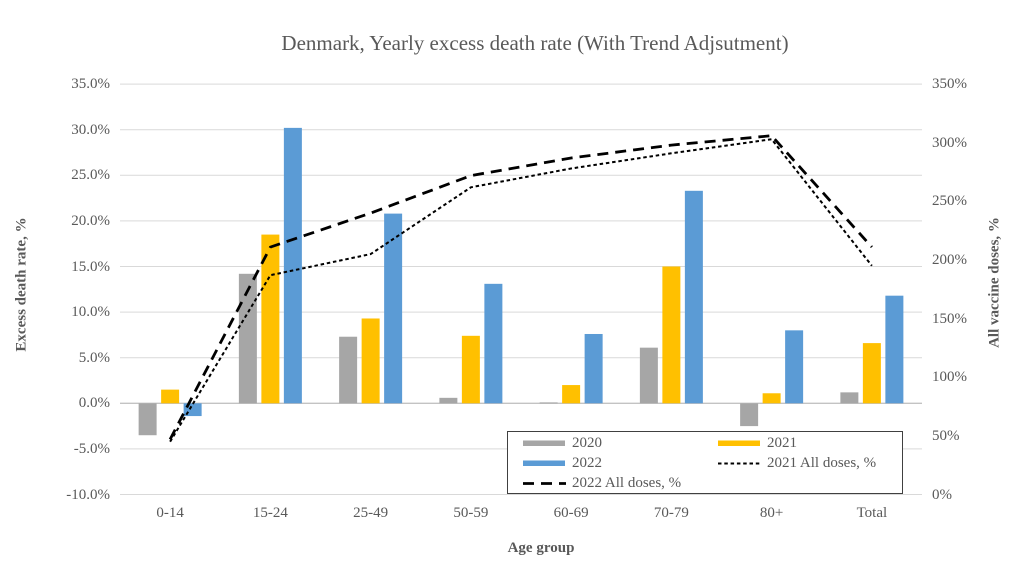  Describe the element at coordinates (90, 129) in the screenshot. I see `y-tick-label: 30.0%` at that location.